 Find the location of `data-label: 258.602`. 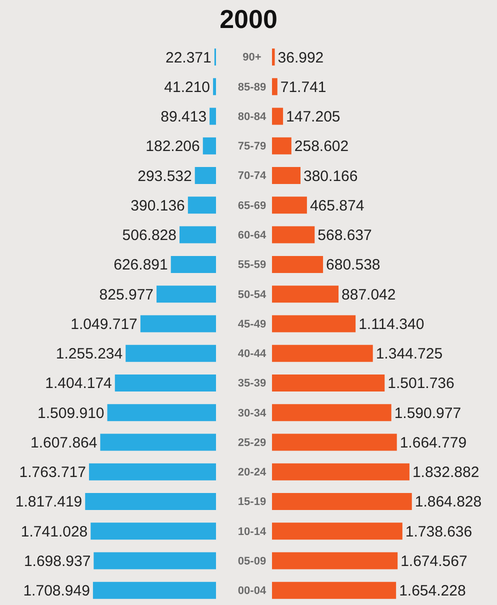

data-label: 258.602 is located at coordinates (321, 147).